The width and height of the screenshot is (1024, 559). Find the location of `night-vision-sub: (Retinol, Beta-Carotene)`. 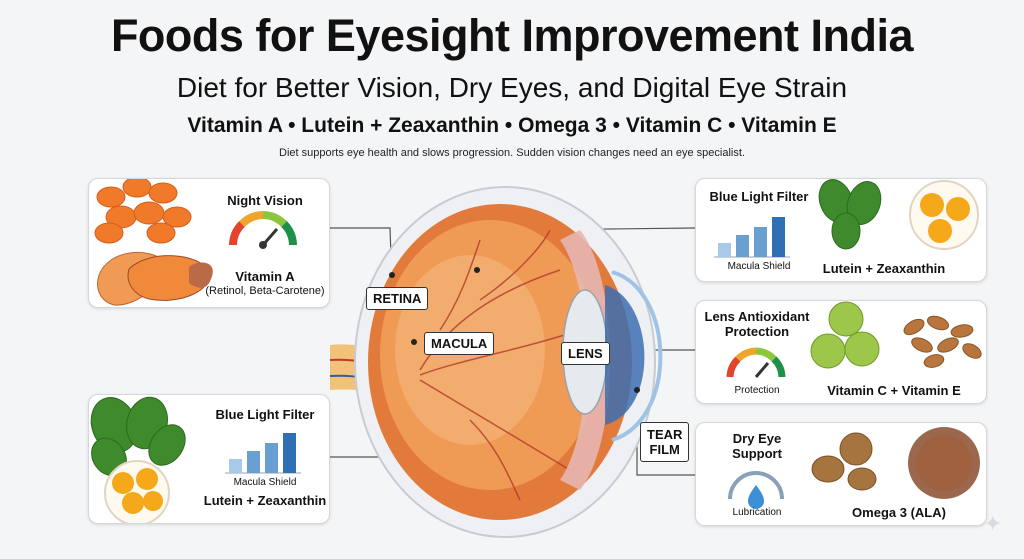

night-vision-sub: (Retinol, Beta-Carotene) is located at coordinates (265, 291).